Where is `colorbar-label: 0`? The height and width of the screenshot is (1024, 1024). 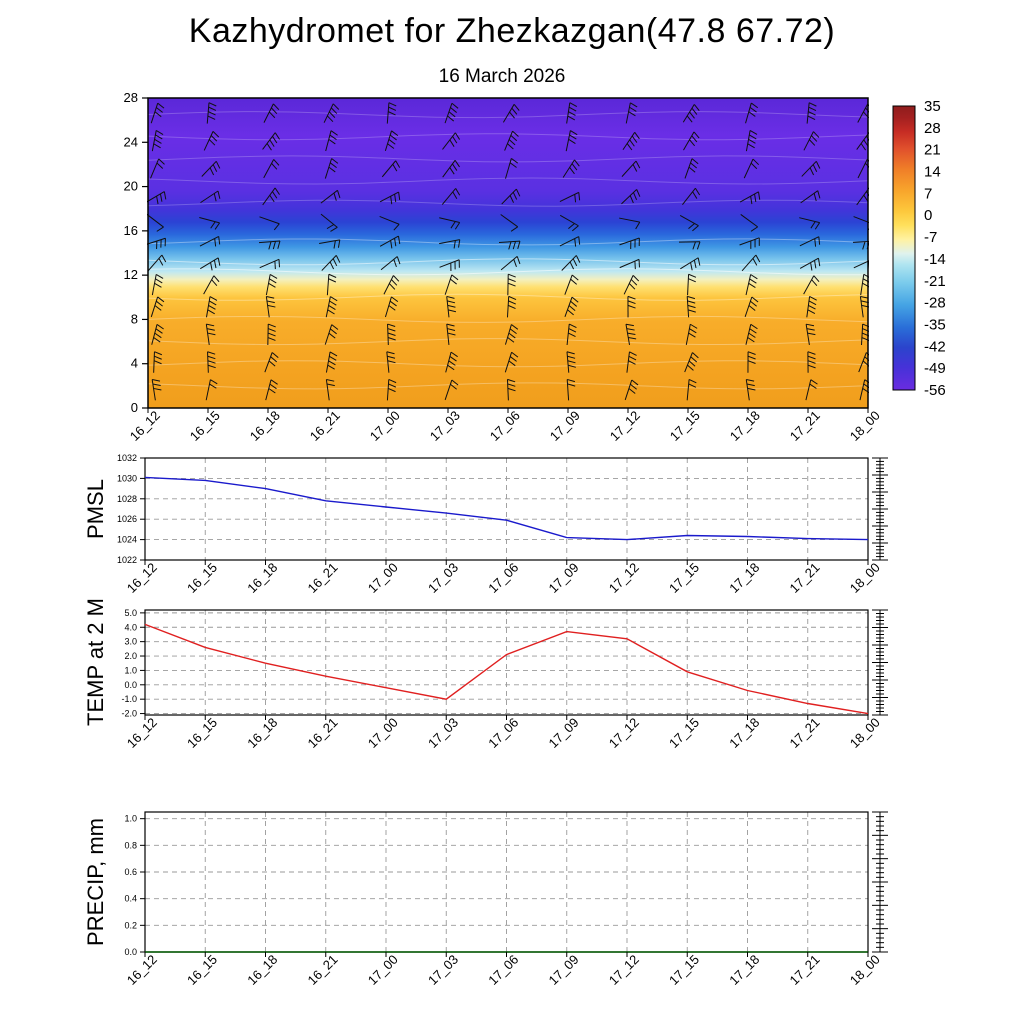
colorbar-label: 0 is located at coordinates (928, 215).